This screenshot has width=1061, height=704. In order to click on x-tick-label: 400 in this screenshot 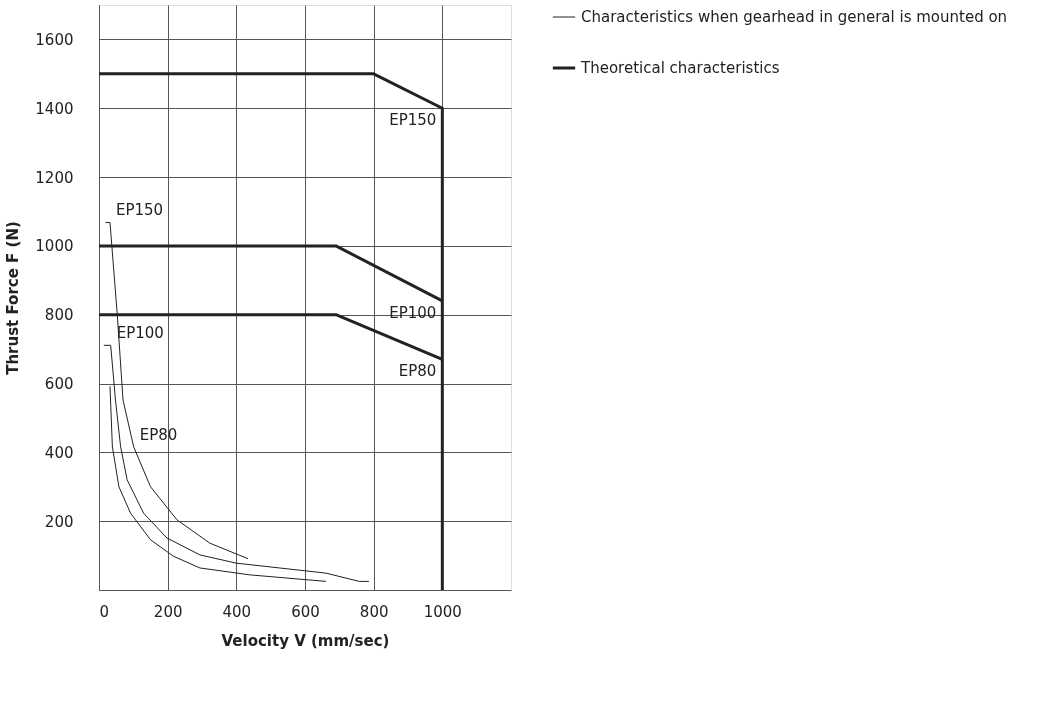, I will do `click(237, 611)`.